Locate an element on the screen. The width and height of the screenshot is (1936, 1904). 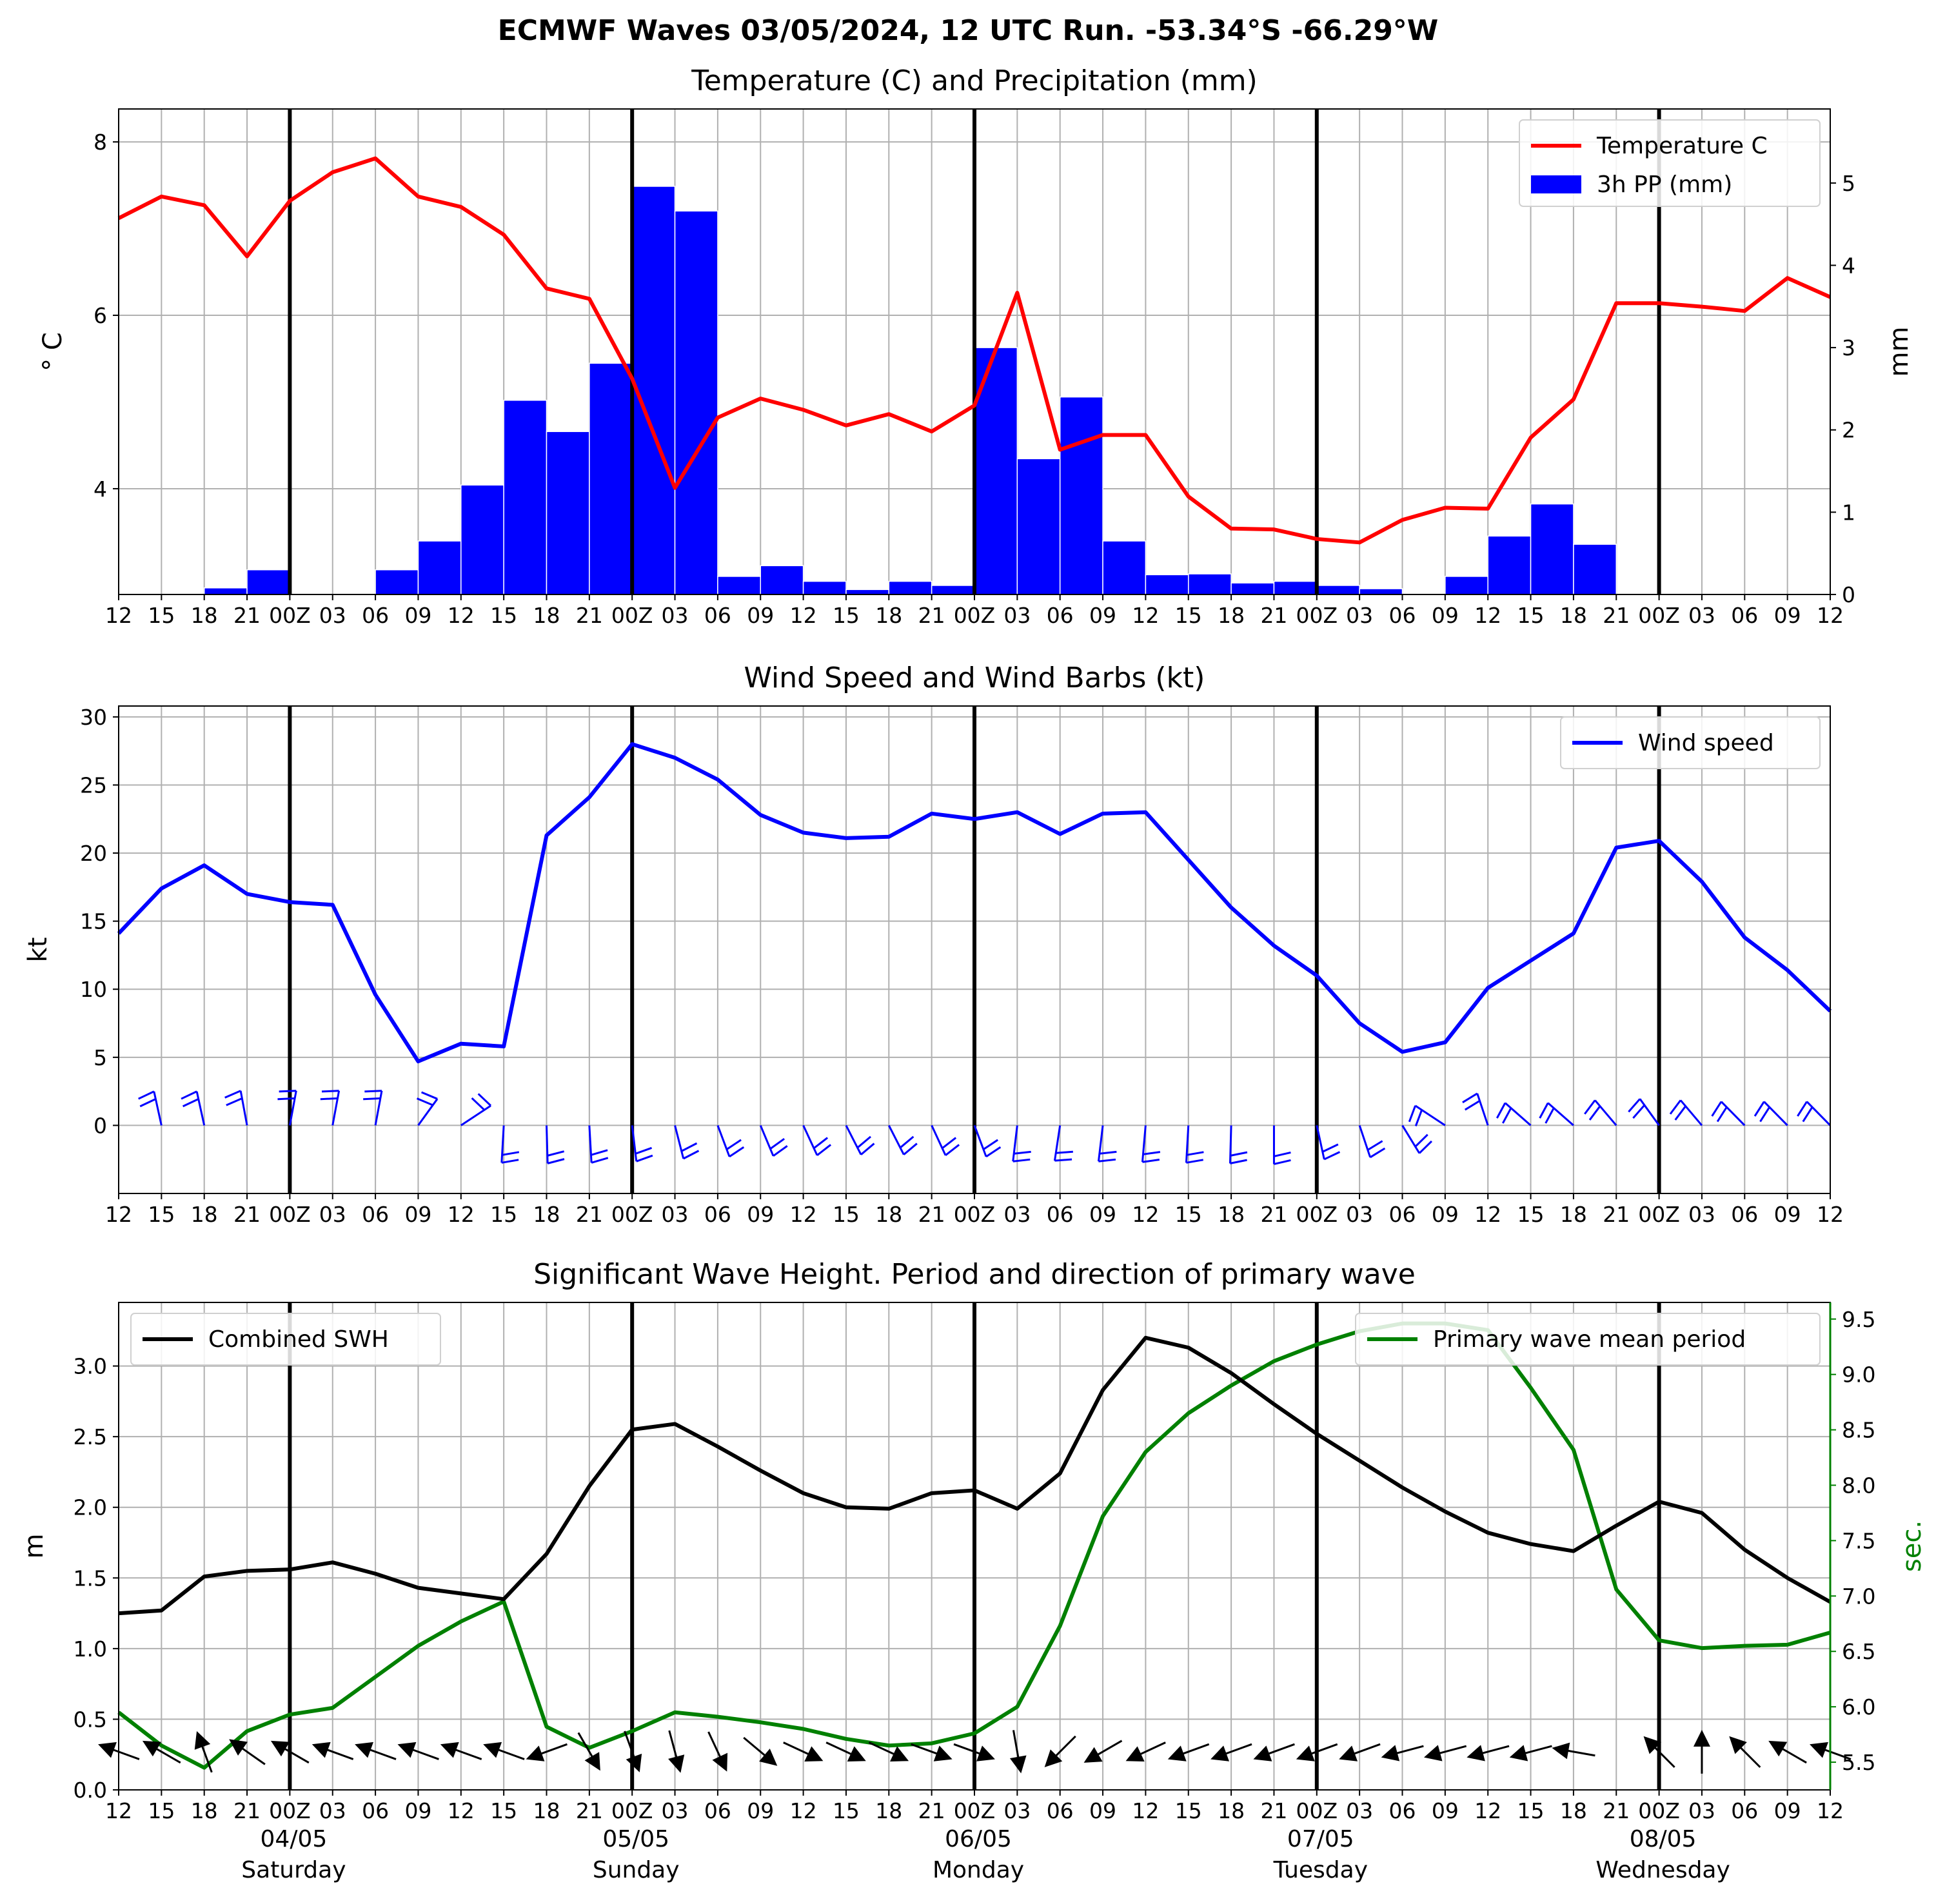
wave-xtick-label: 18 is located at coordinates (1231, 1811).